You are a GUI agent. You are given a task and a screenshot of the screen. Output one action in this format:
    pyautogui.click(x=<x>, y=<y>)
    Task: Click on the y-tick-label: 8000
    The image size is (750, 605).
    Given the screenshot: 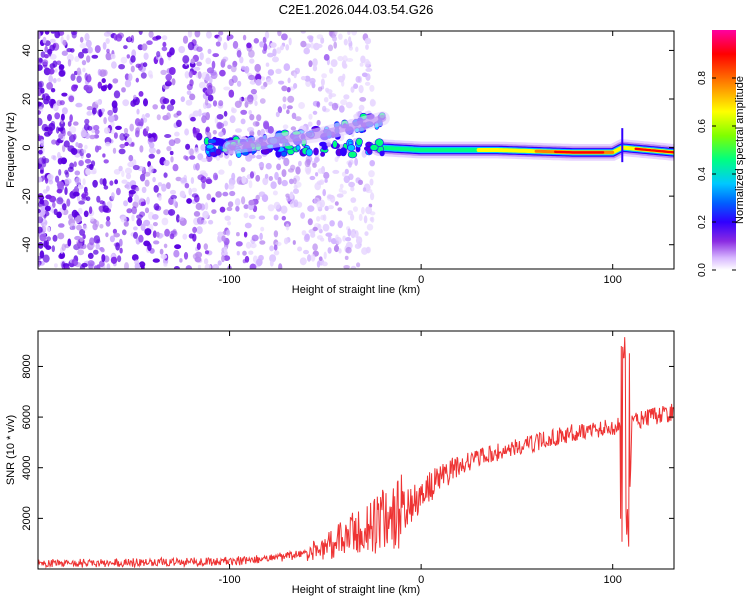 What is the action you would take?
    pyautogui.click(x=27, y=366)
    